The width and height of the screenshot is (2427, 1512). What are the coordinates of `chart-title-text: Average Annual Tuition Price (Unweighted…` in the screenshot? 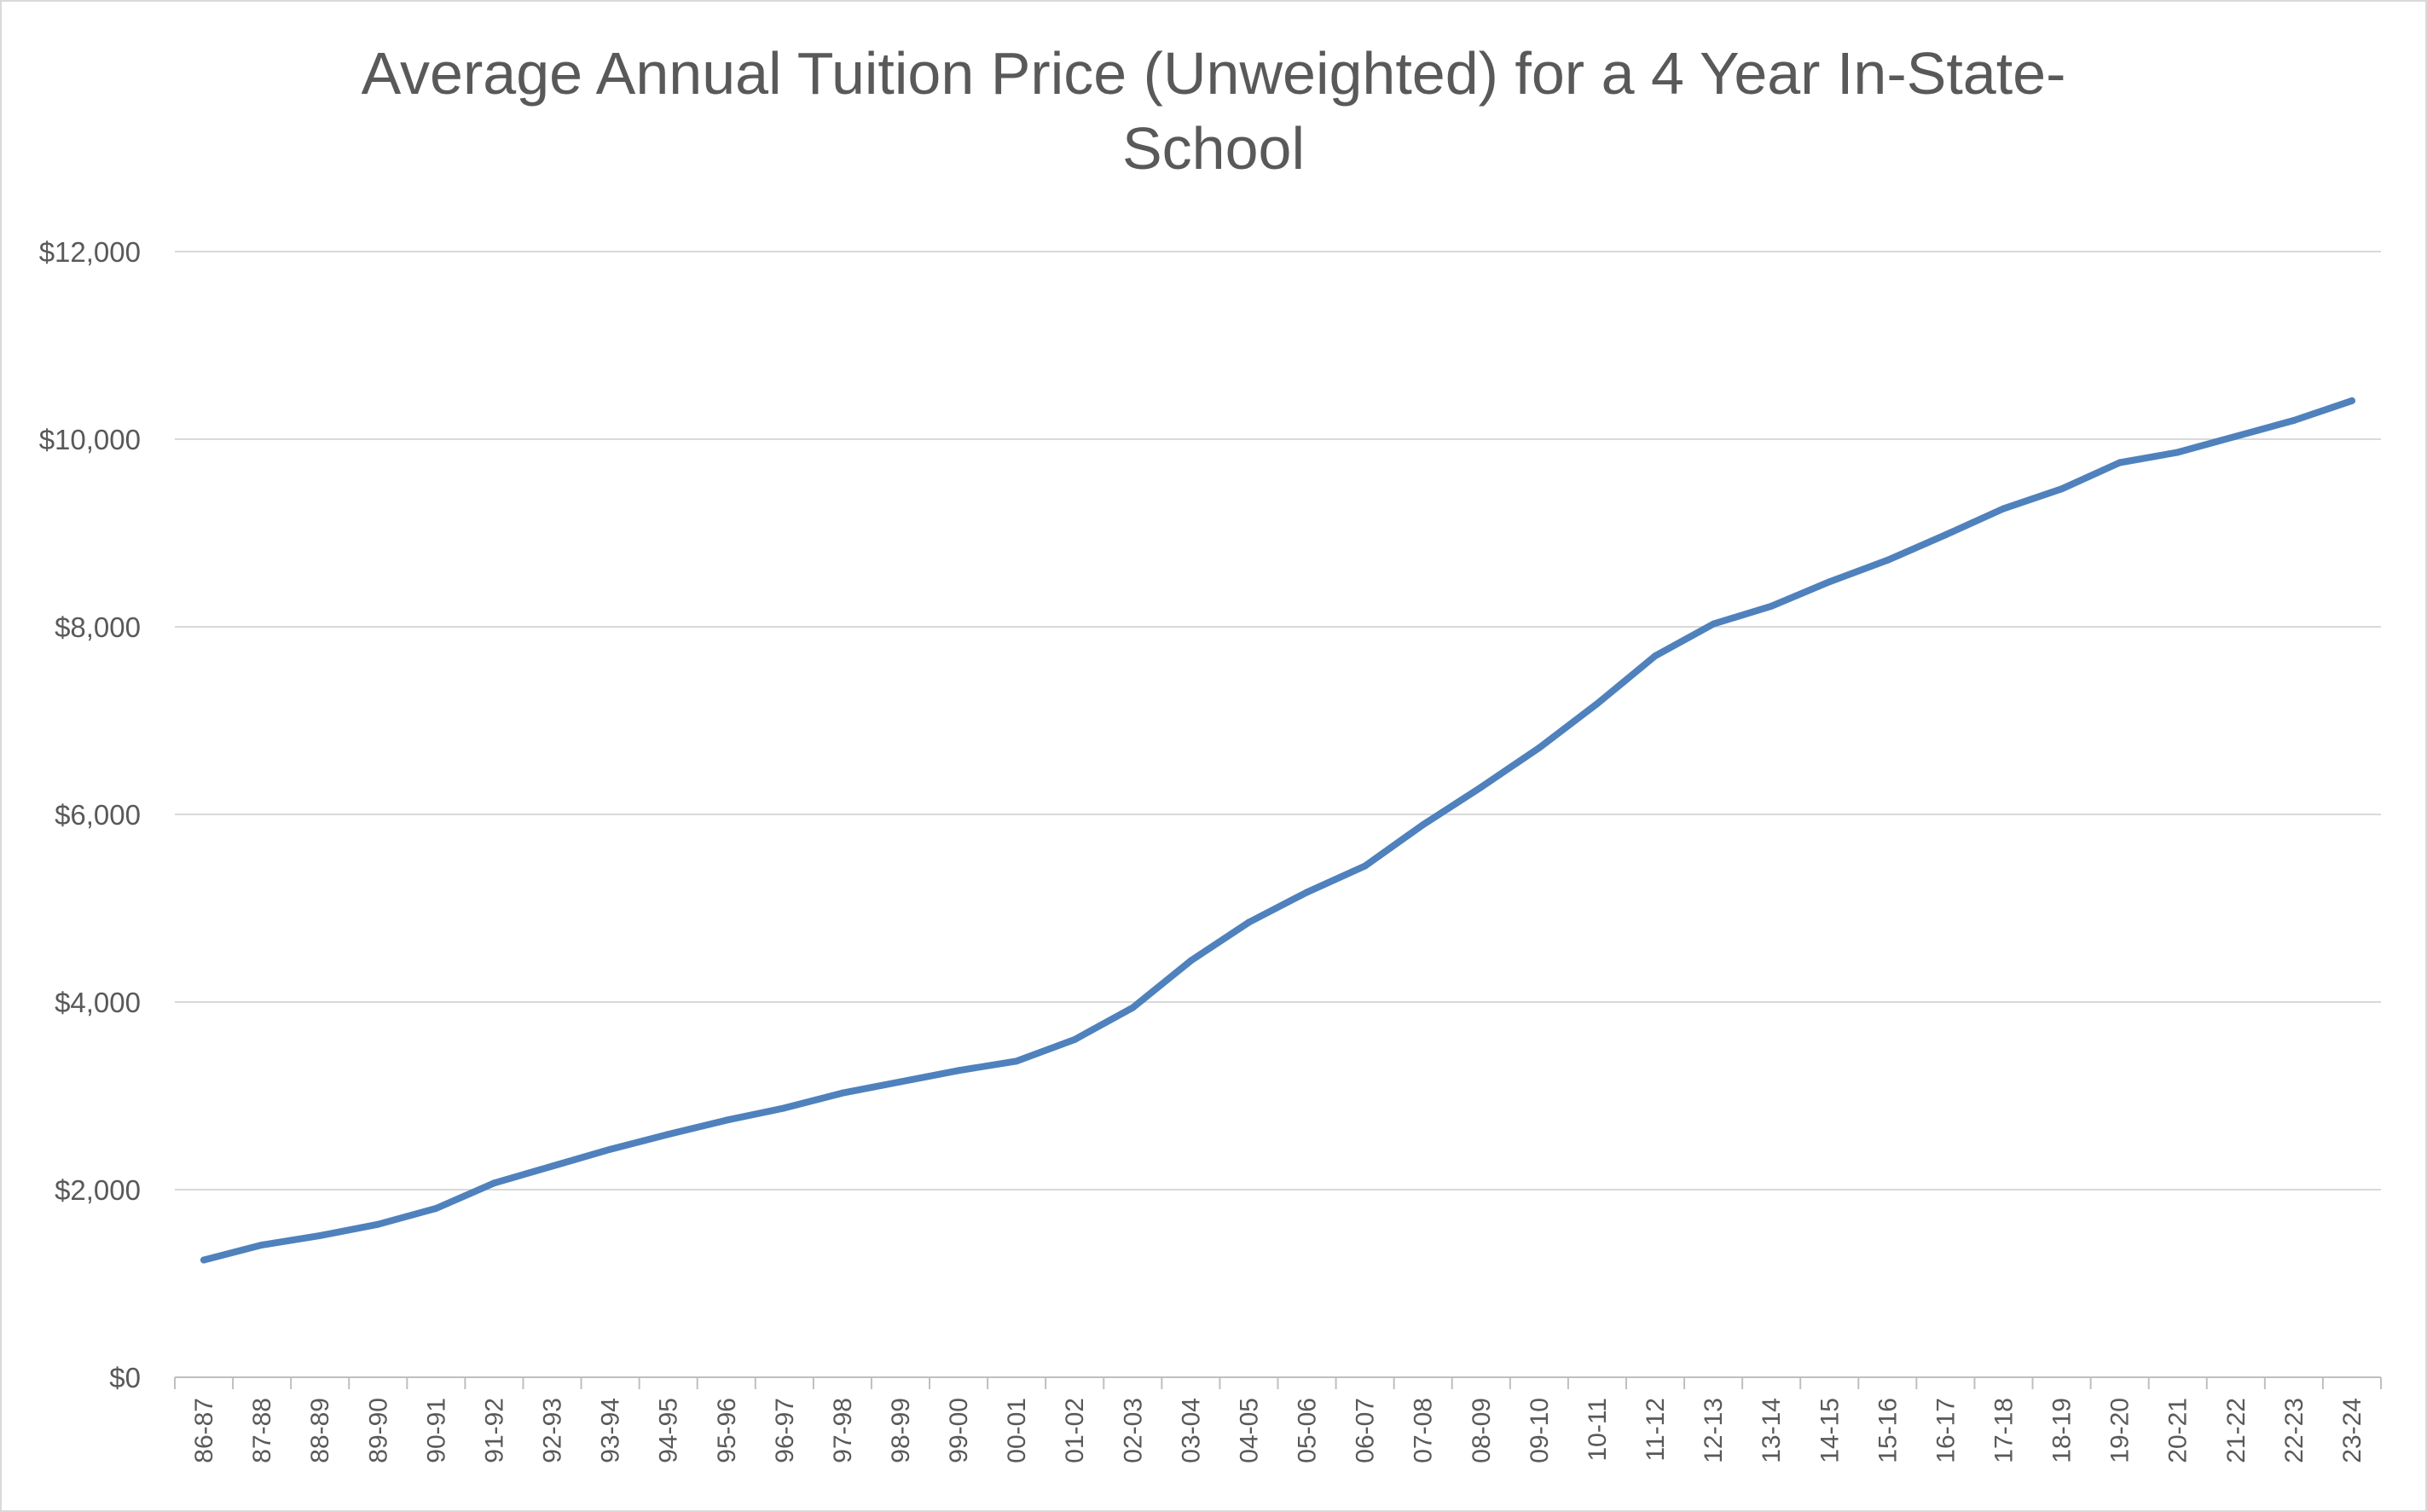 It's located at (1213, 111).